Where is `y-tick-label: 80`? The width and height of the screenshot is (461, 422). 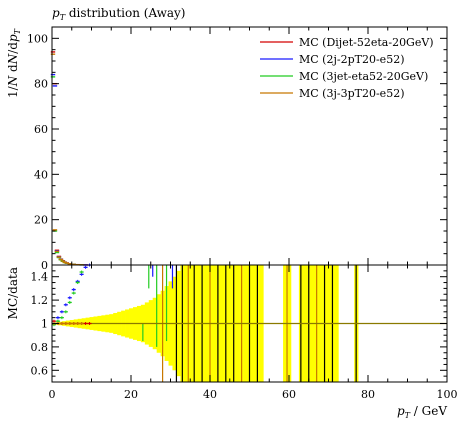 y-tick-label: 80 is located at coordinates (41, 84).